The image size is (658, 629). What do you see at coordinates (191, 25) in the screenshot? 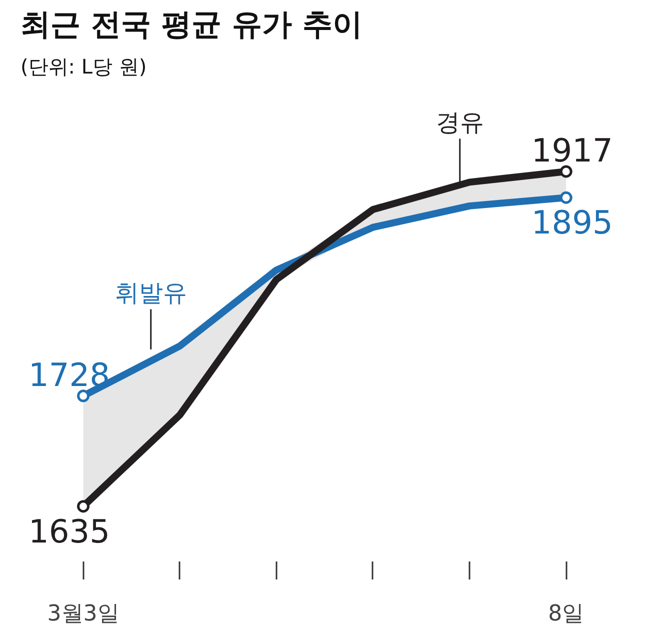
I see `chart-title: 최근 전국 평균 유가 추이` at bounding box center [191, 25].